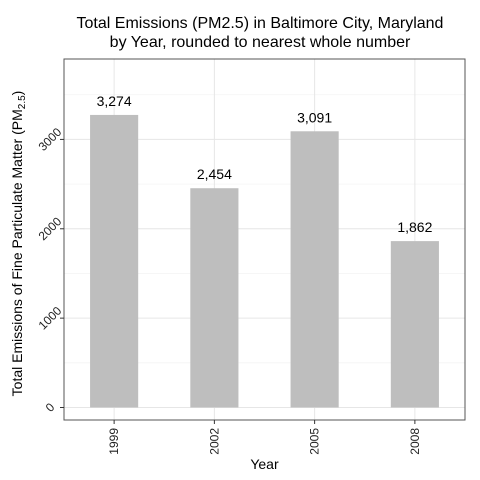 The width and height of the screenshot is (480, 480). Describe the element at coordinates (214, 174) in the screenshot. I see `data-label-2002: 2,454` at that location.